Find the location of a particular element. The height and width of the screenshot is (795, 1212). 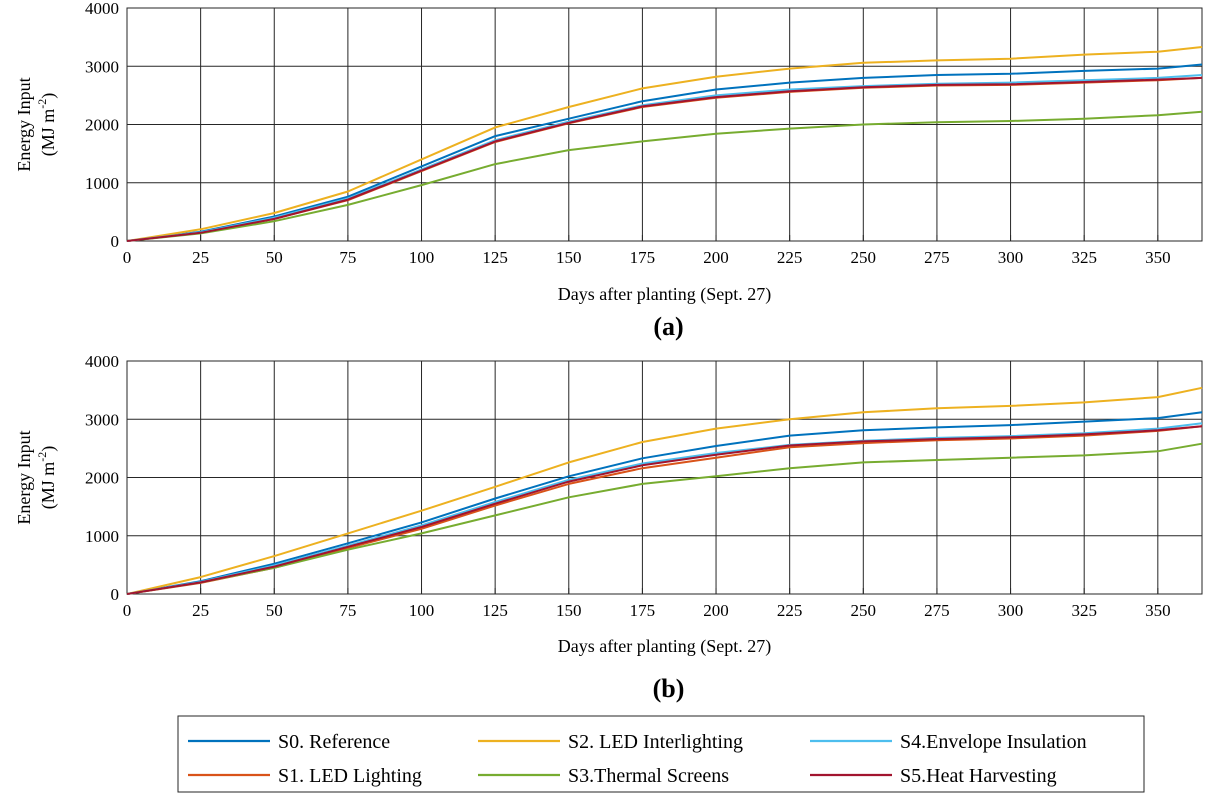

legend-box is located at coordinates (661, 754).